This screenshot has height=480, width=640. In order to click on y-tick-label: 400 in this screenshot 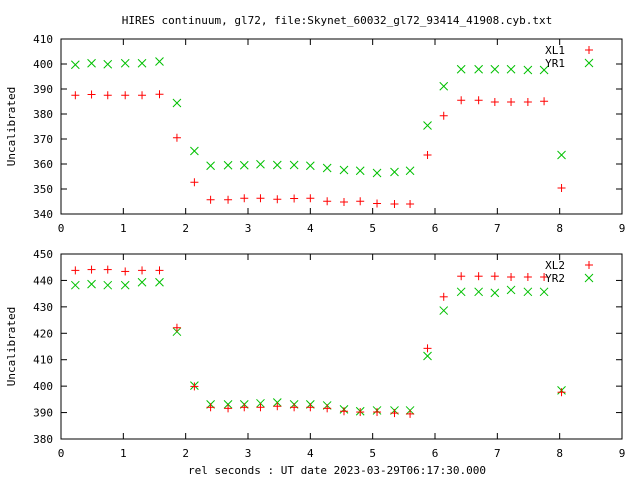, I will do `click(43, 386)`.